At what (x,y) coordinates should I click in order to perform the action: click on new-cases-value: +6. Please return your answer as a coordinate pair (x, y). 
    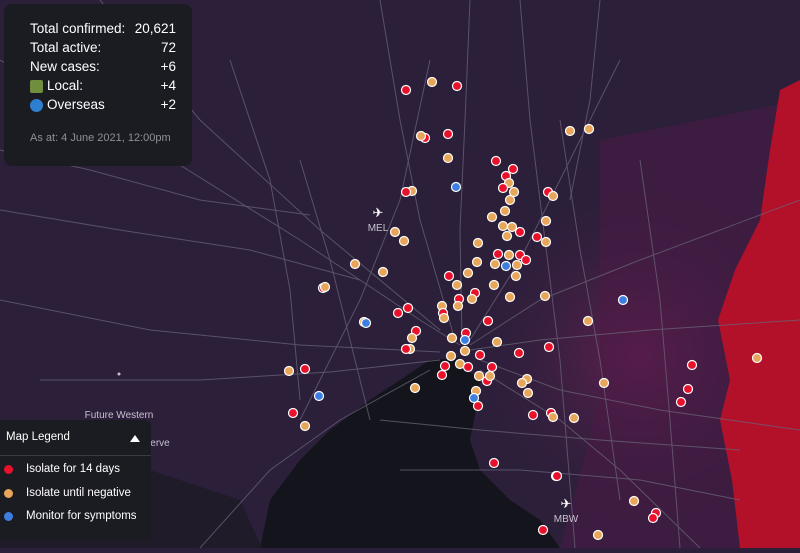
    Looking at the image, I should click on (168, 66).